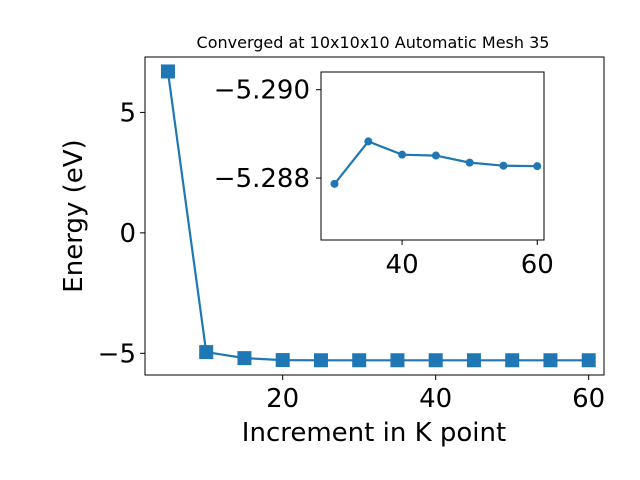  I want to click on inset-x-tick-label: 40, so click(402, 265).